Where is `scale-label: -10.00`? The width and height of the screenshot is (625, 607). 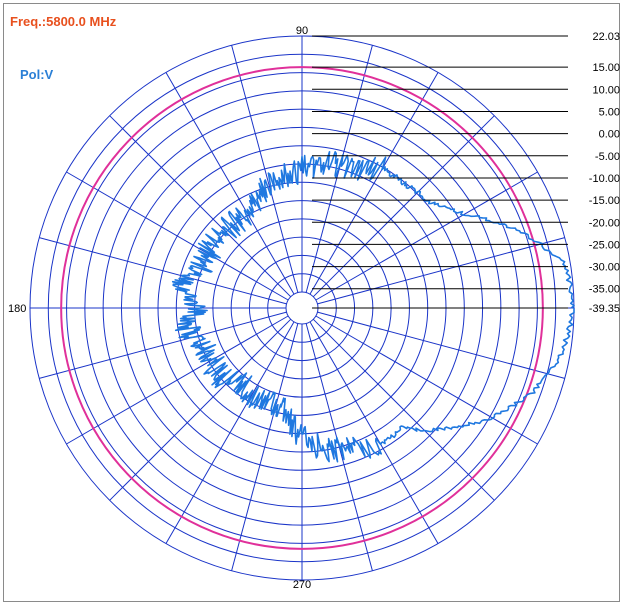 scale-label: -10.00 is located at coordinates (604, 179).